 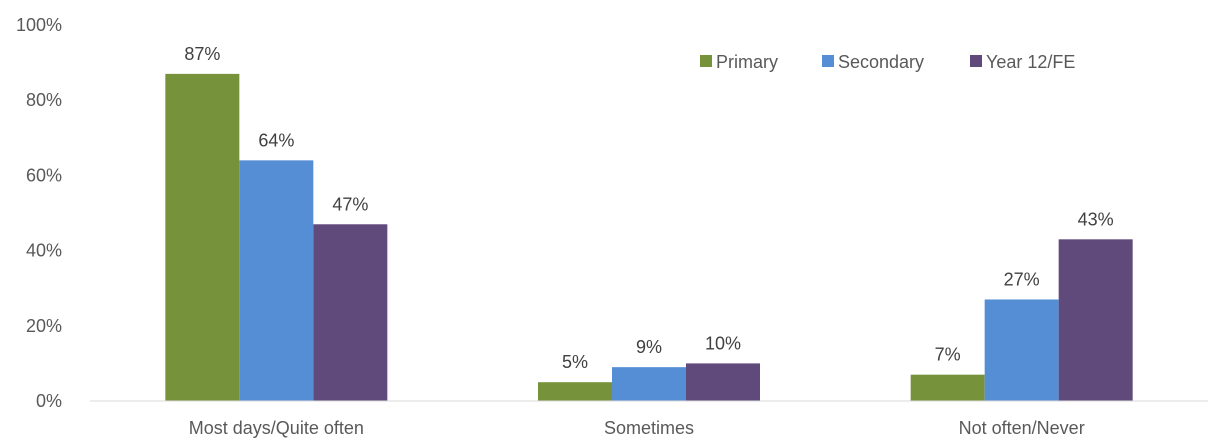 I want to click on y-axis: 0% 20% 40% 60% 80% 100%, so click(x=39, y=213).